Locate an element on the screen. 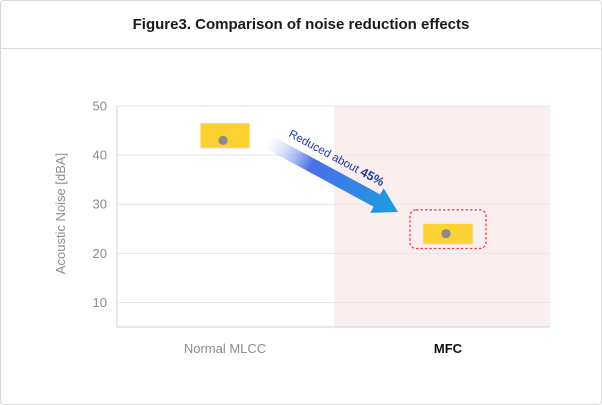 This screenshot has width=602, height=405. y-axis-label: Acoustic Noise [dBA] is located at coordinates (60, 213).